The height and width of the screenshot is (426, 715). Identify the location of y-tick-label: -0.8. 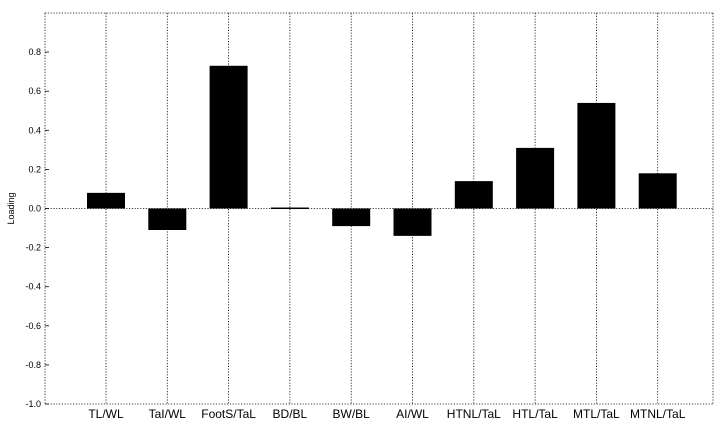
(33, 365).